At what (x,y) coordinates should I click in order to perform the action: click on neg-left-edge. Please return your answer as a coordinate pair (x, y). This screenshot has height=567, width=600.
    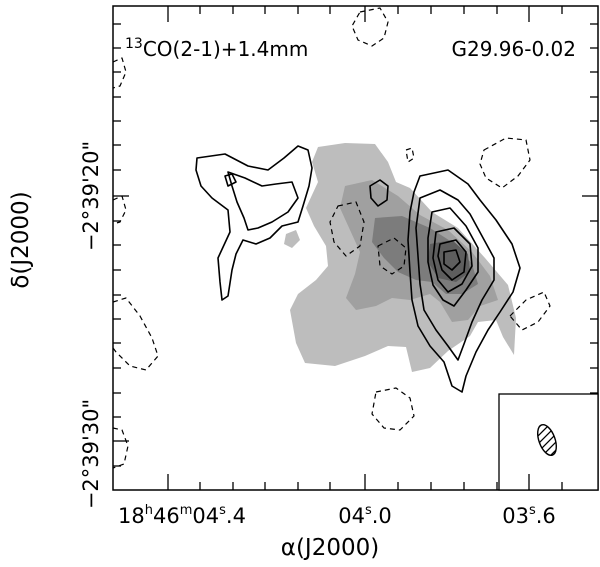
    Looking at the image, I should click on (119, 210).